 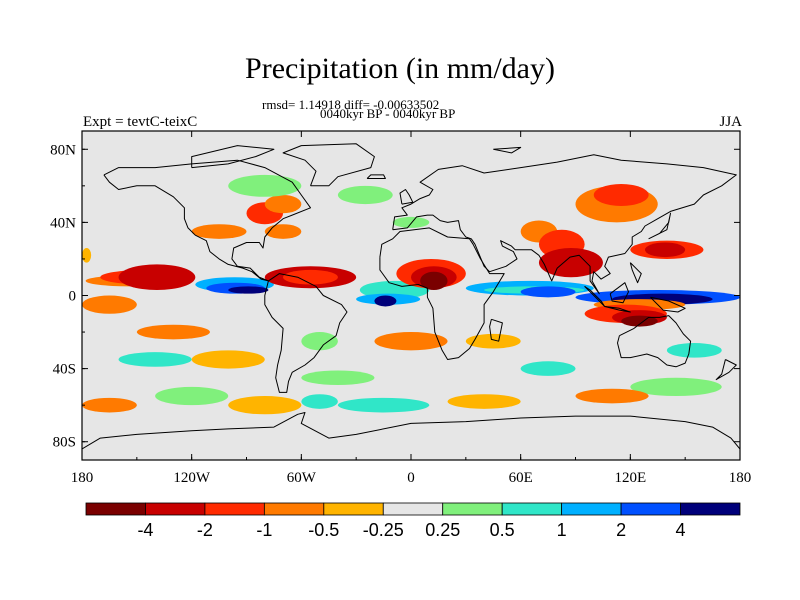 I want to click on y-tick-label: 40S, so click(x=64, y=370).